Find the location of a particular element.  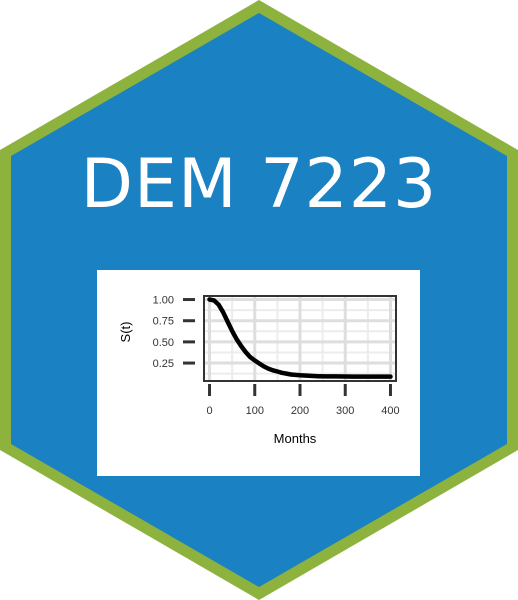

x-tick-label: 400 is located at coordinates (390, 411).